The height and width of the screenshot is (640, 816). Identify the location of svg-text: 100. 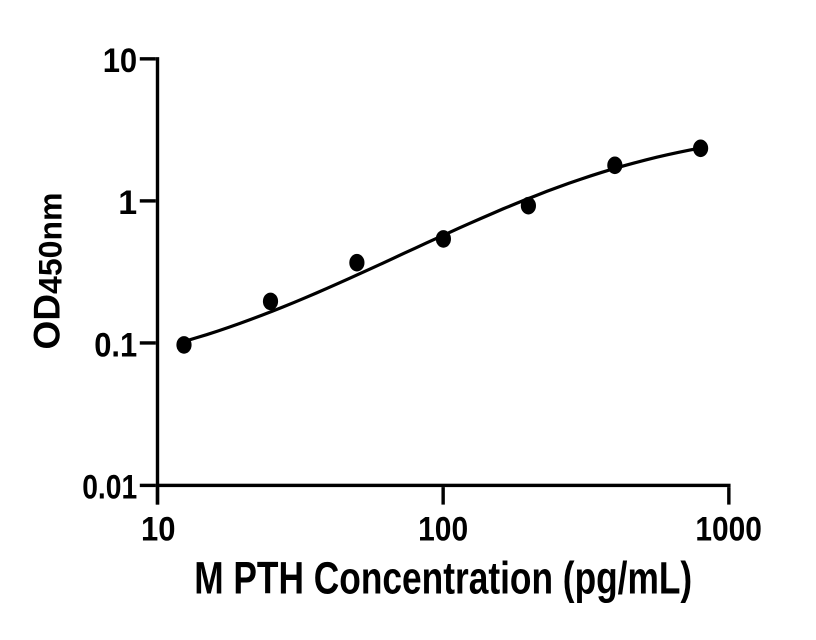
(443, 530).